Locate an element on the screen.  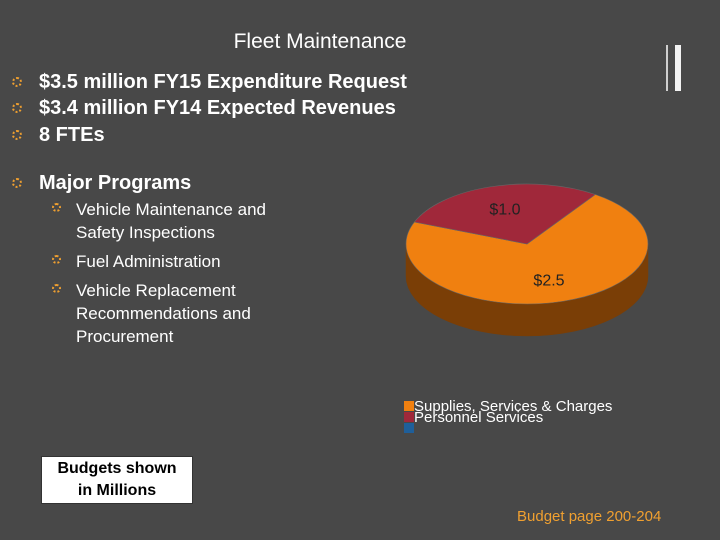
slide-title: Fleet Maintenance is located at coordinates (320, 41).